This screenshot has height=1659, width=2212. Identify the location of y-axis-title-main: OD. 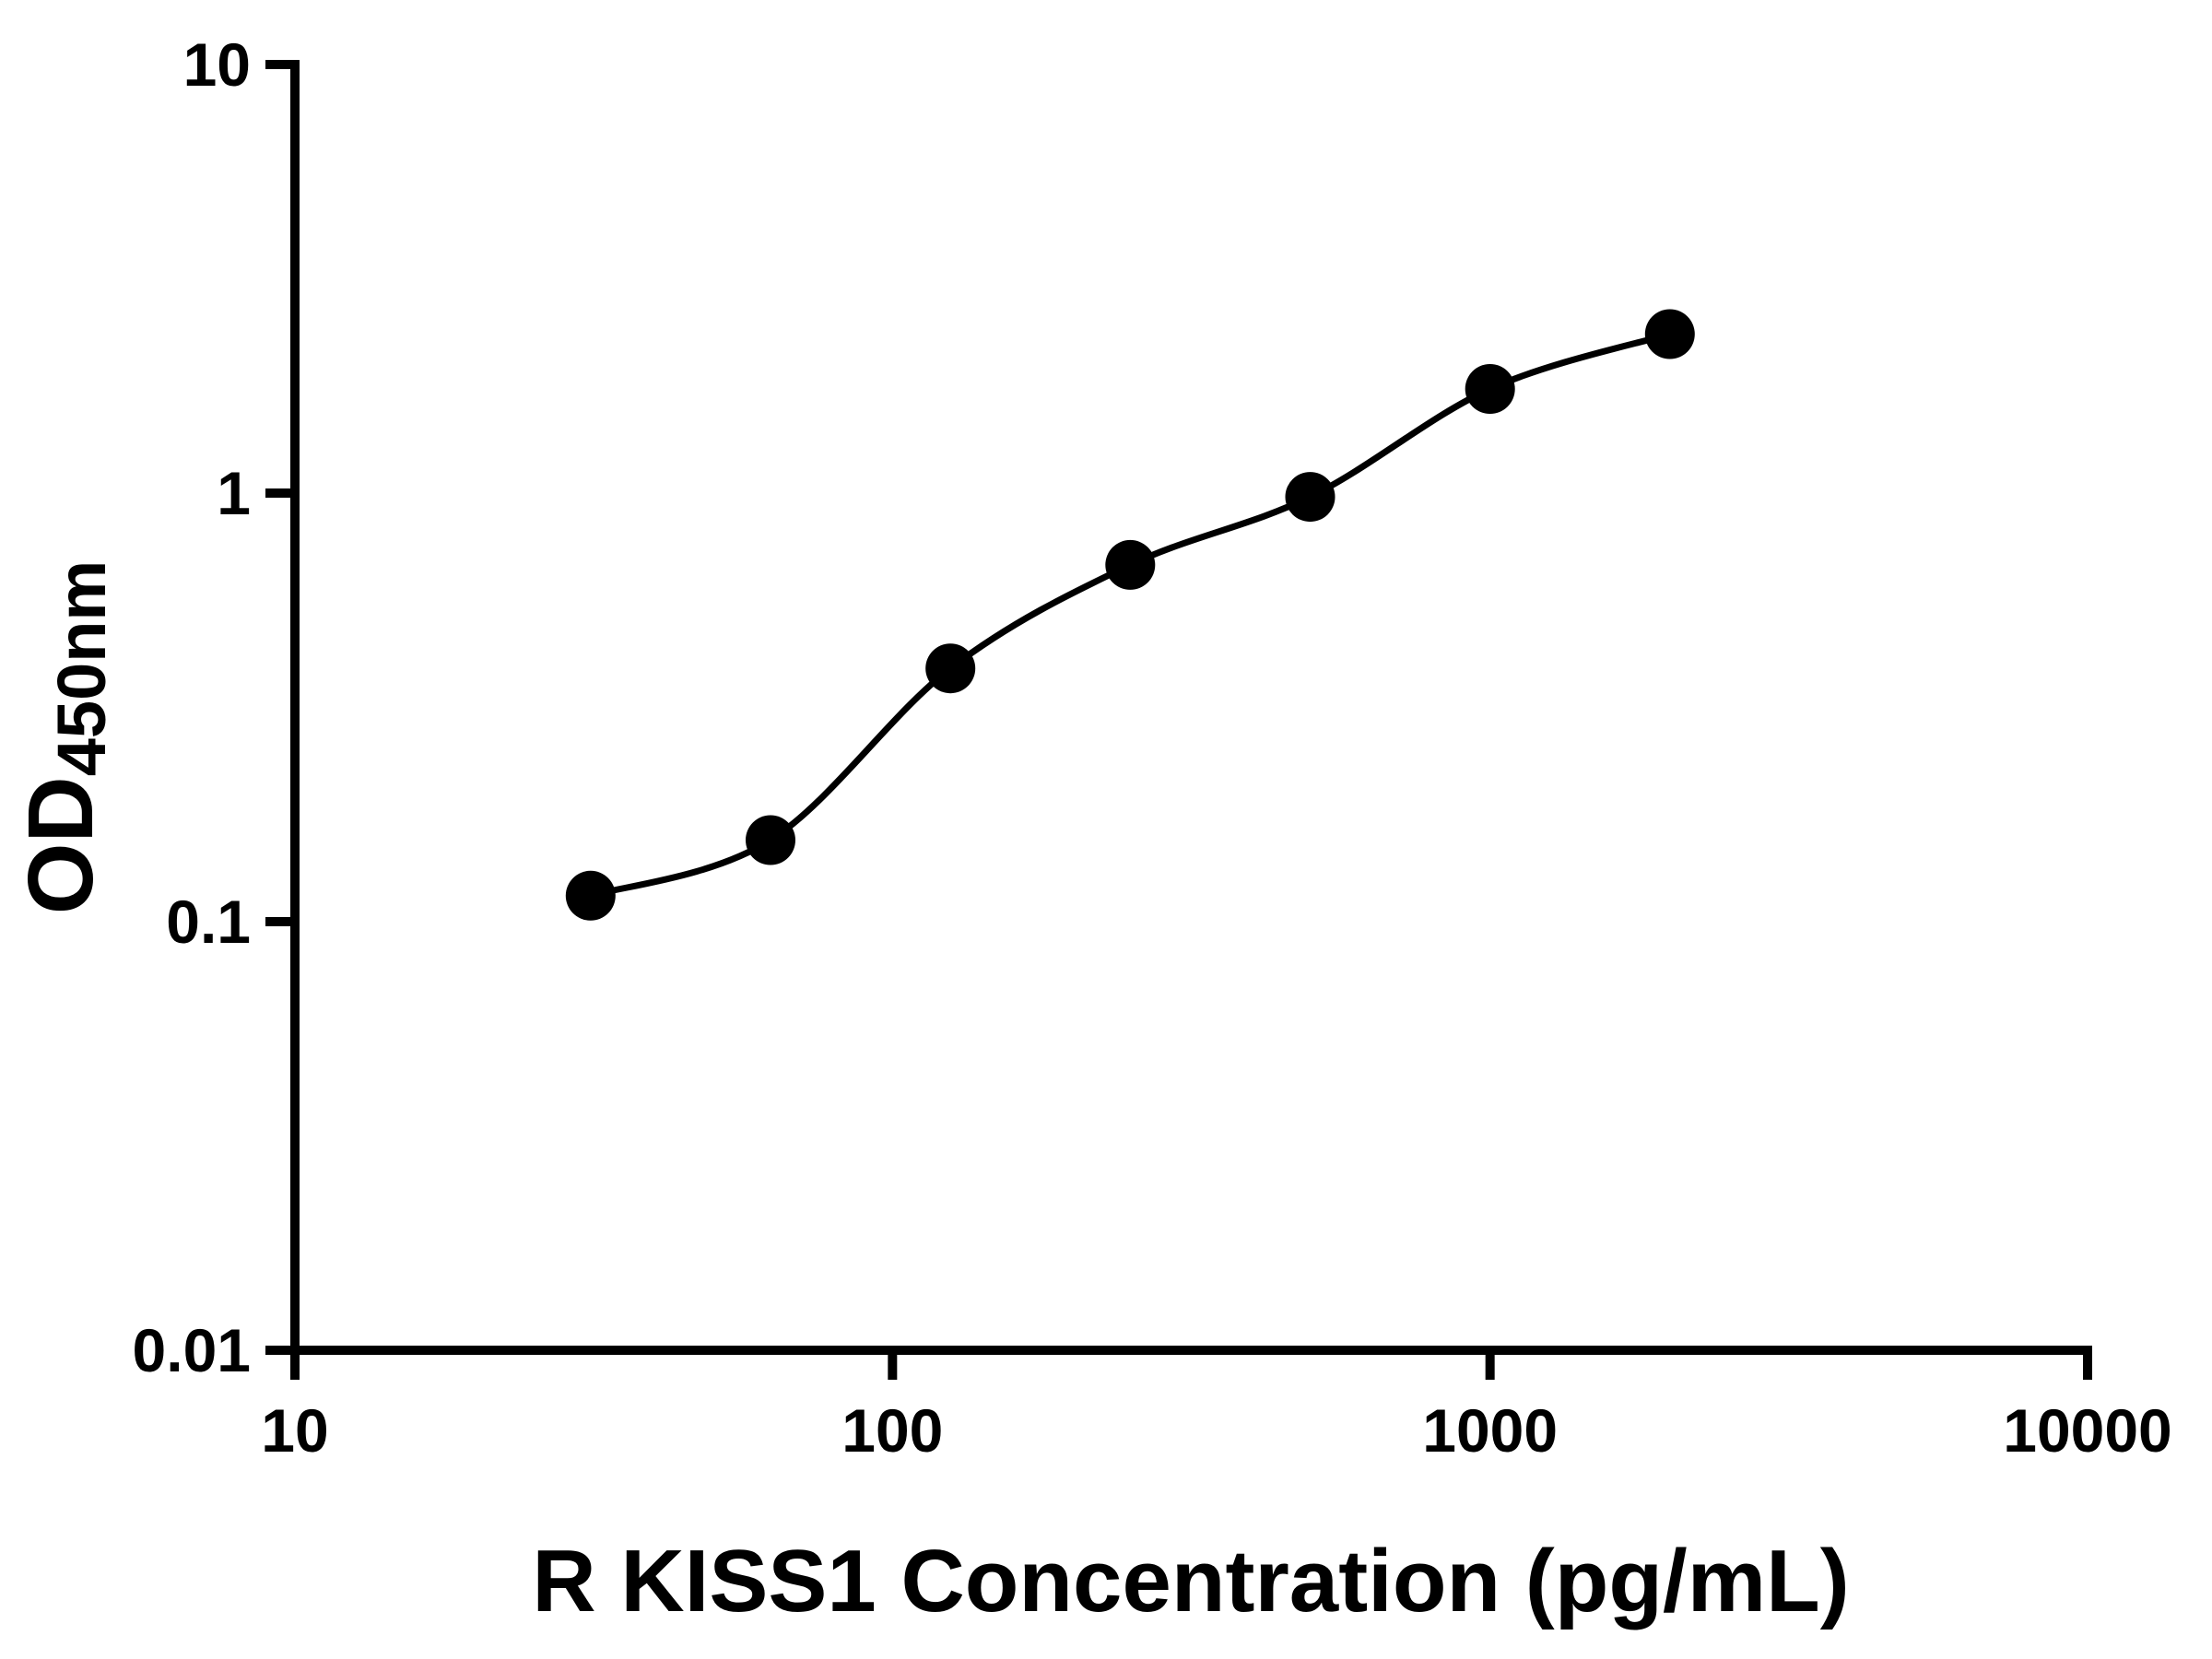
(60, 845).